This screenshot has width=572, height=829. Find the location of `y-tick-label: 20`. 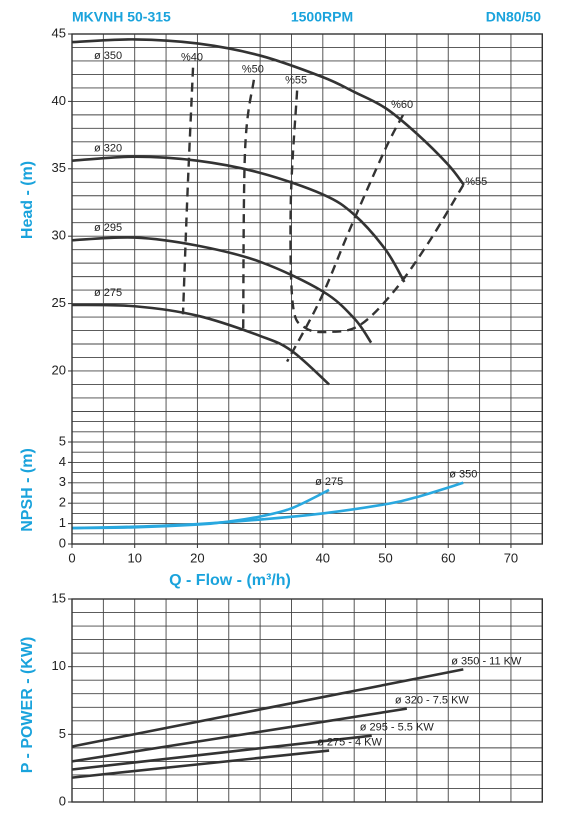

y-tick-label: 20 is located at coordinates (59, 369).